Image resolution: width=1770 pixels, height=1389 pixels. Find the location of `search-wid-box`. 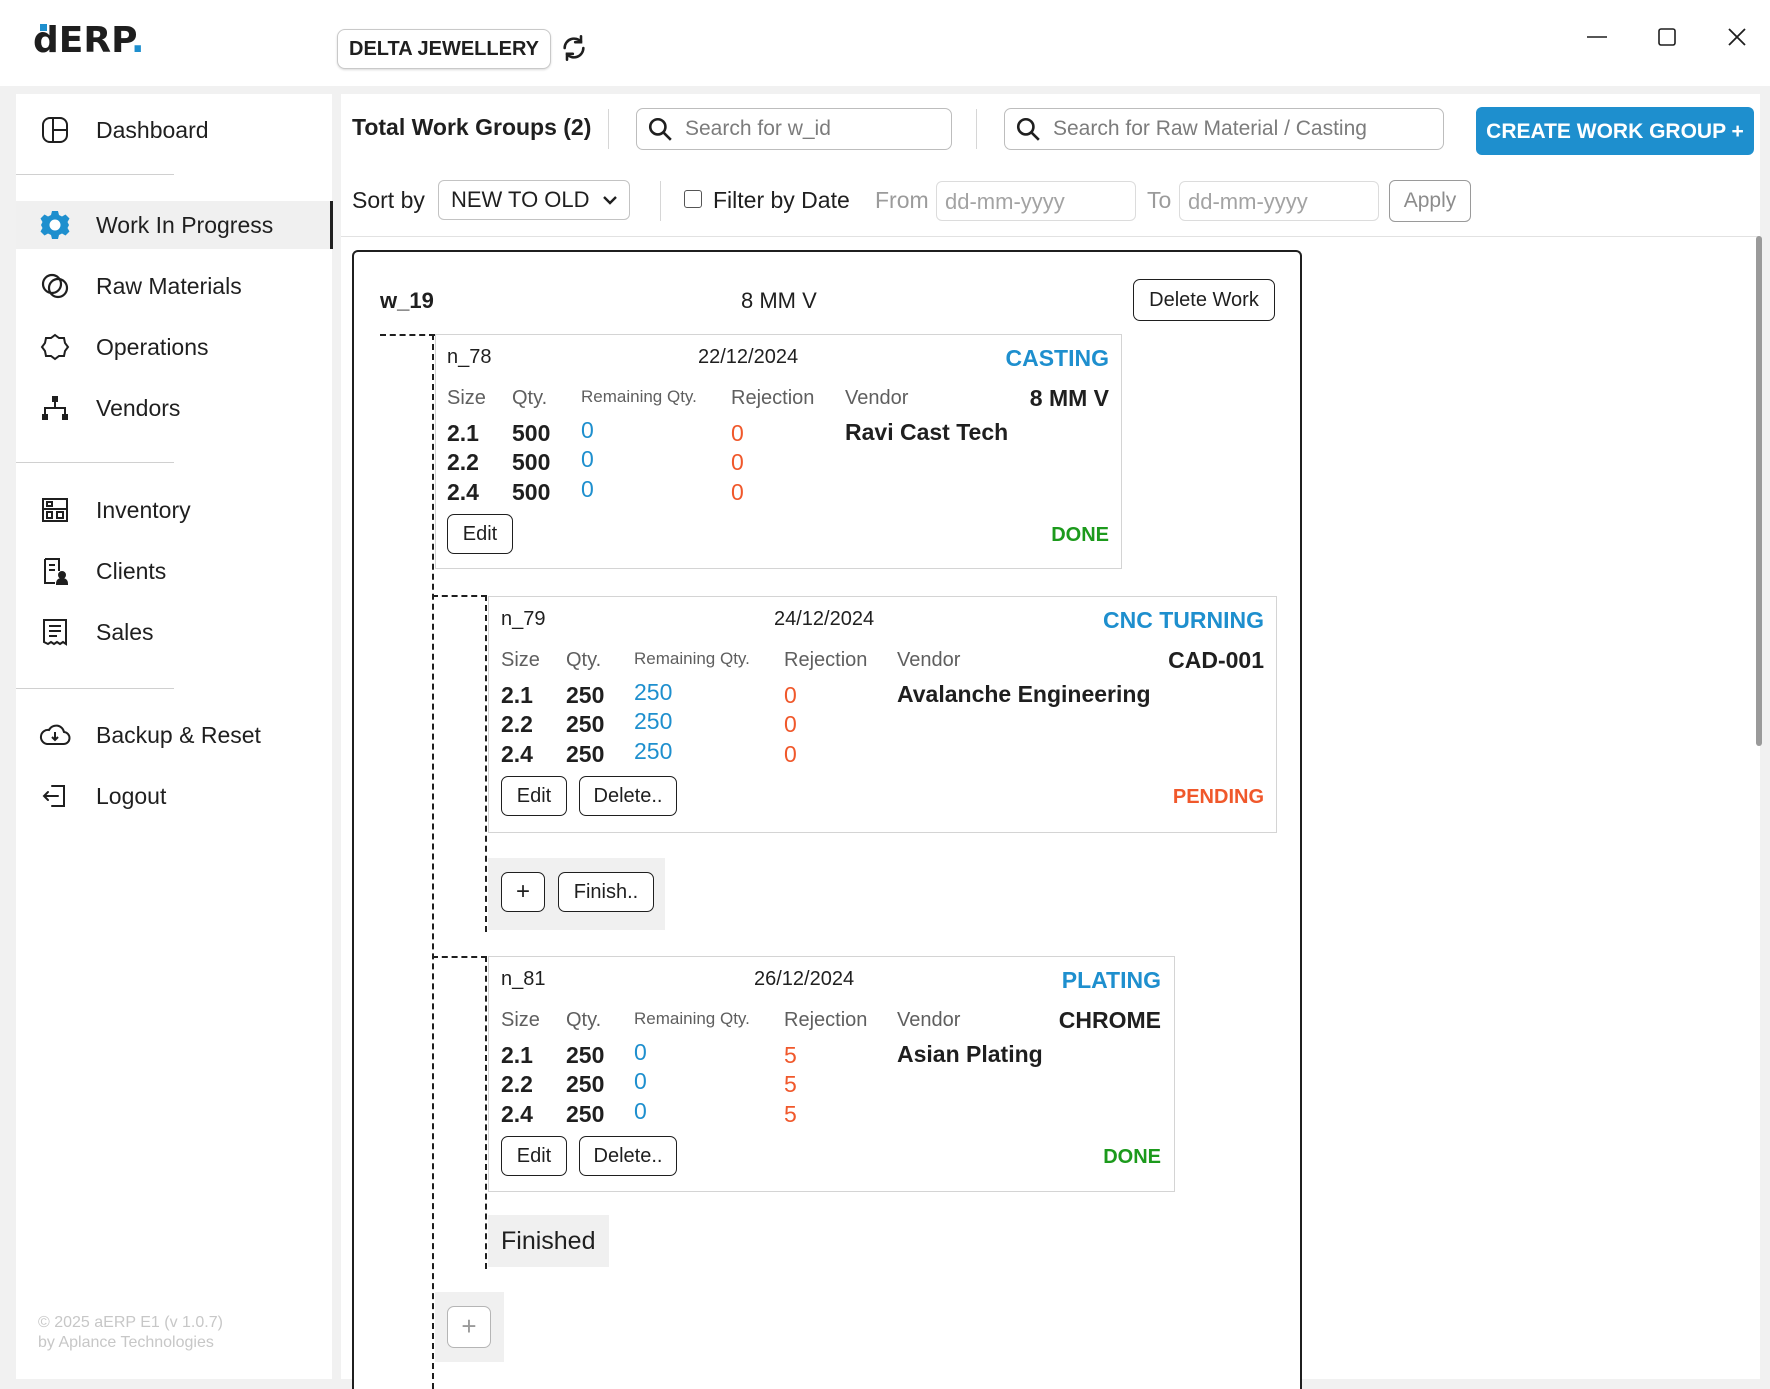

search-wid-box is located at coordinates (794, 129).